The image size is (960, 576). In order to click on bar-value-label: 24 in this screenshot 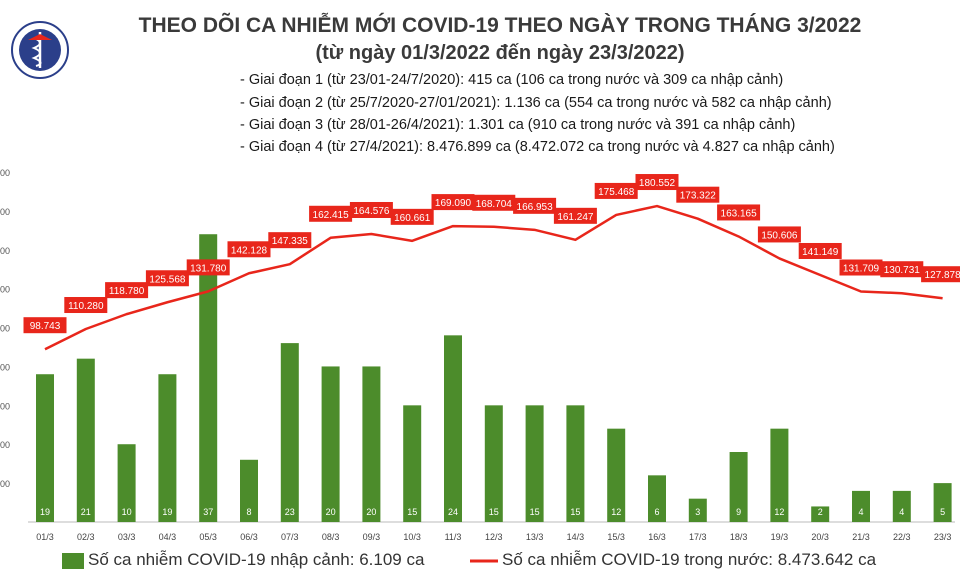, I will do `click(453, 512)`.